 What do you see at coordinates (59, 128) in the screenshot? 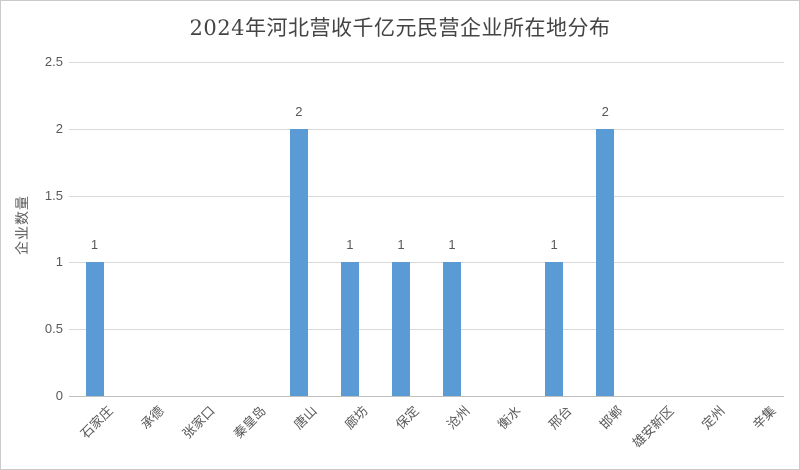
I see `y-tick-label: 2` at bounding box center [59, 128].